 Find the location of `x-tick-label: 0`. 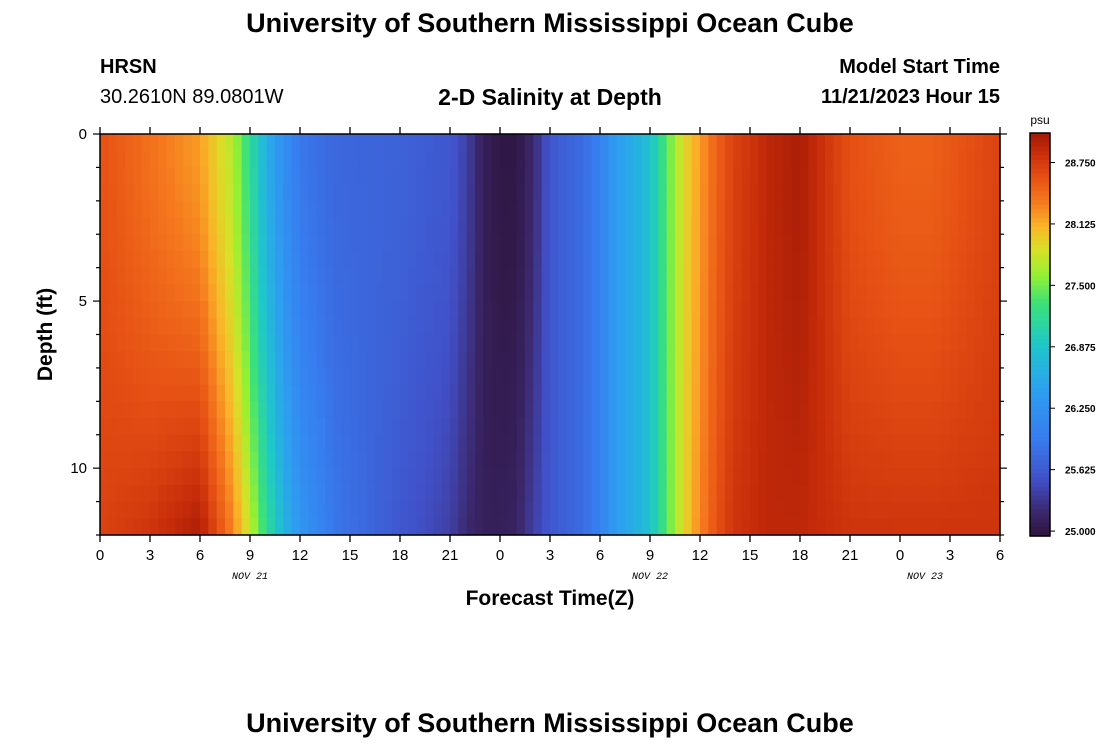

x-tick-label: 0 is located at coordinates (100, 555).